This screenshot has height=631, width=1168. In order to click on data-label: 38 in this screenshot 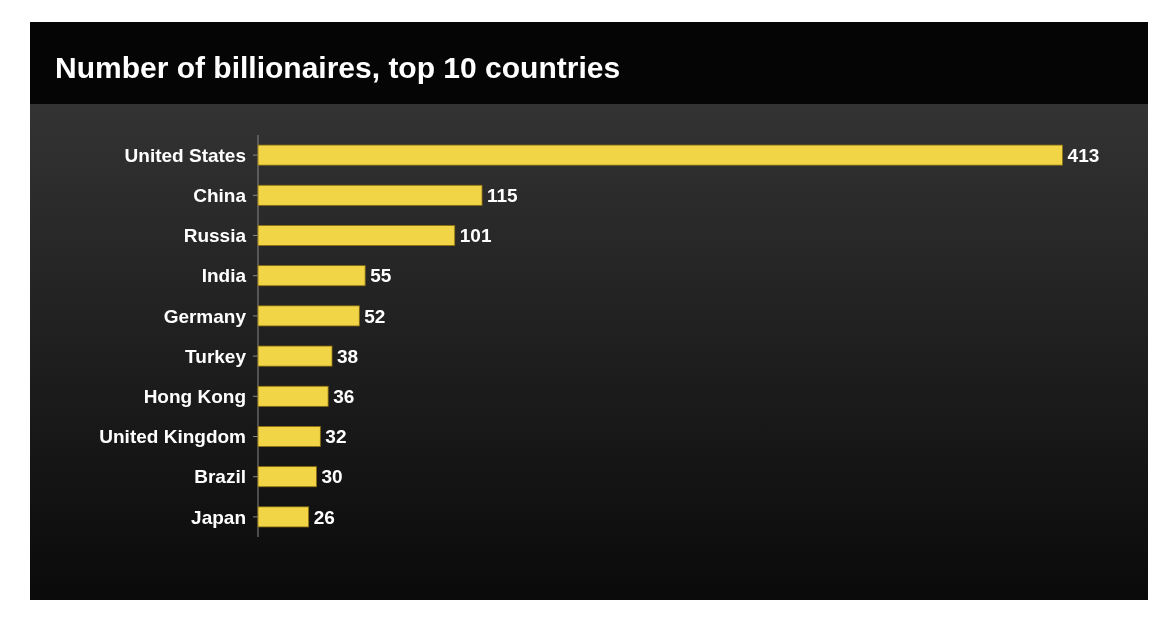, I will do `click(348, 356)`.